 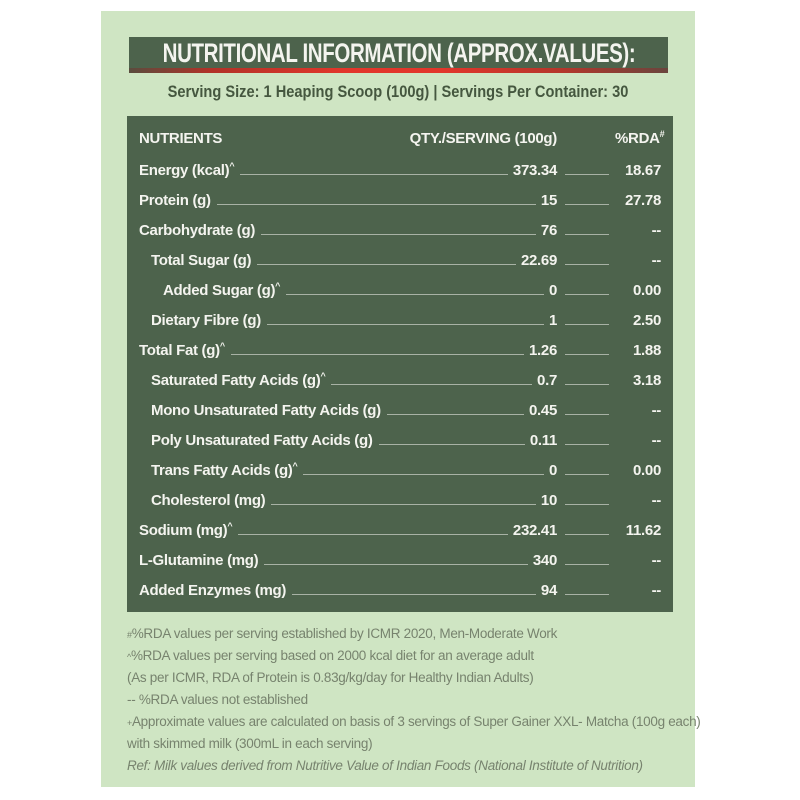 I want to click on table-row: Total Sugar (g) 22.69 --, so click(x=400, y=259).